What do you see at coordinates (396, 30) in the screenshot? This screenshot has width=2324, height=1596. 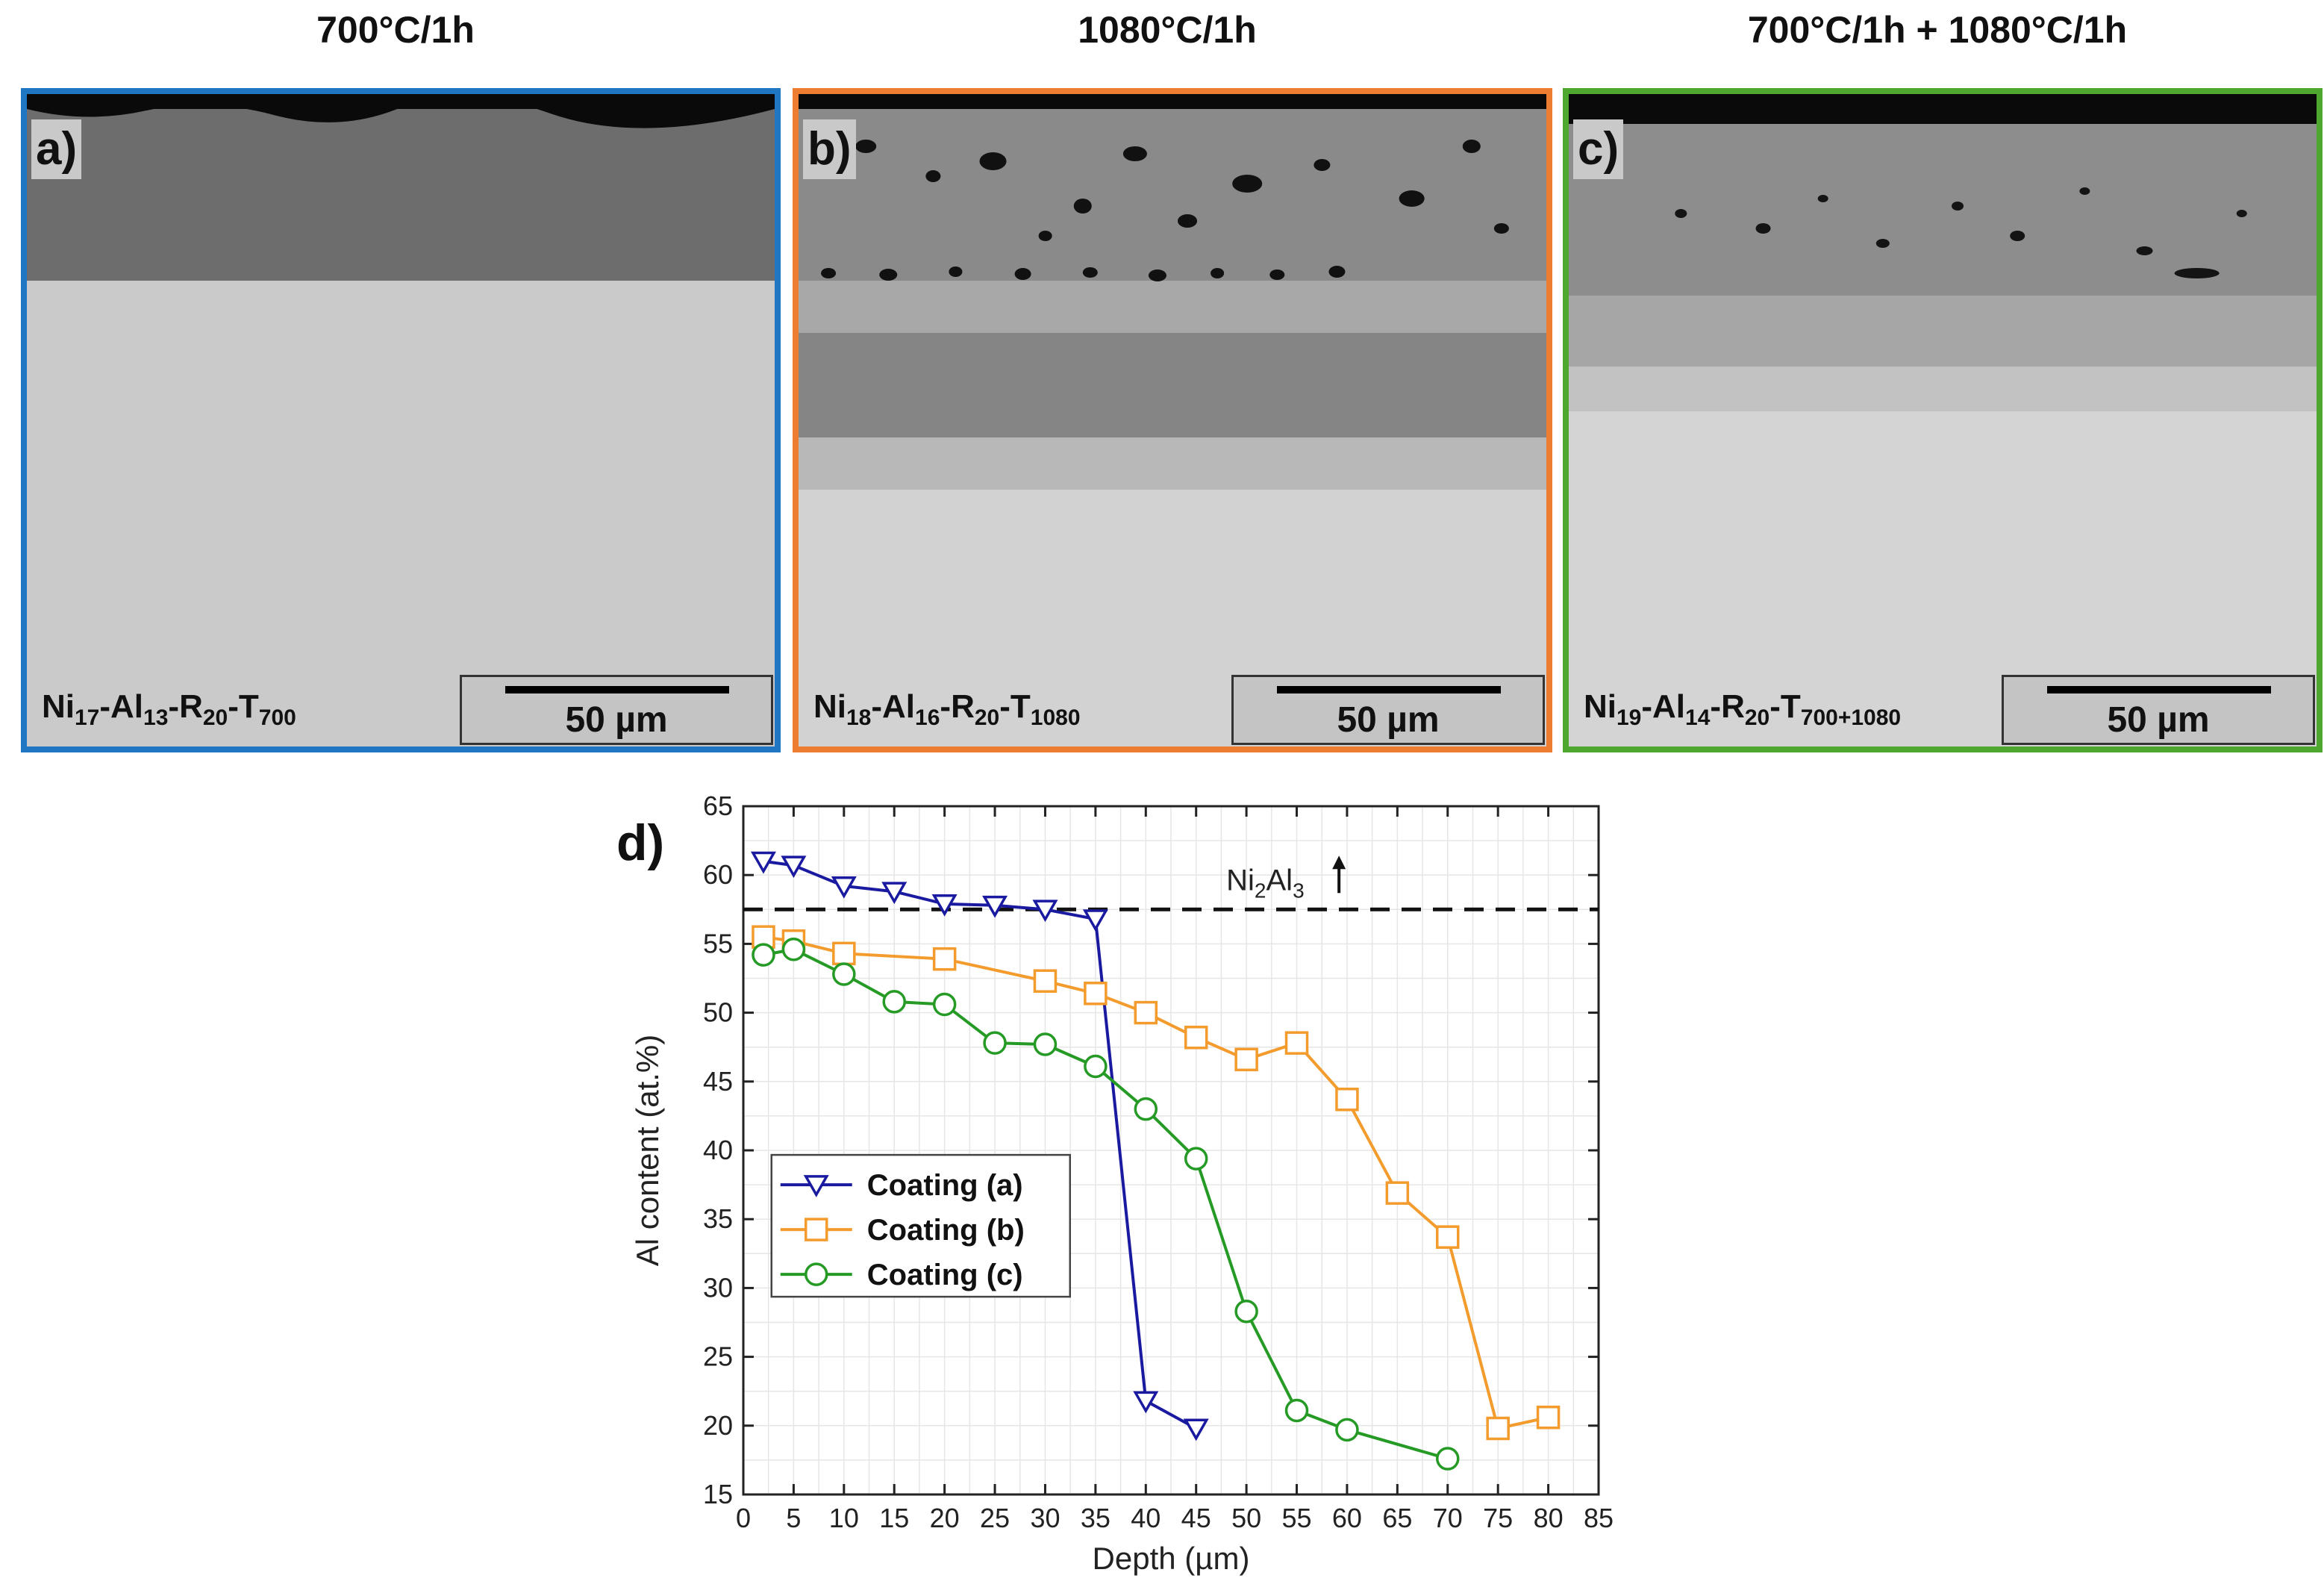 I see `panel-a-title: 700°C/1h` at bounding box center [396, 30].